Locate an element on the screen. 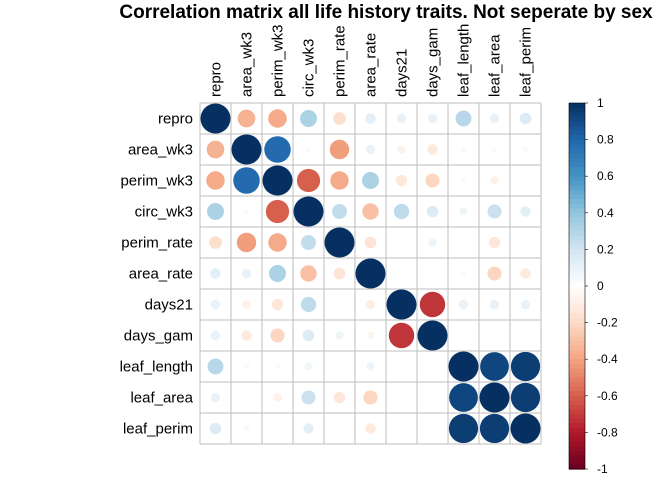 This screenshot has height=480, width=672. corr-circle-repro-perim_rate is located at coordinates (339, 118).